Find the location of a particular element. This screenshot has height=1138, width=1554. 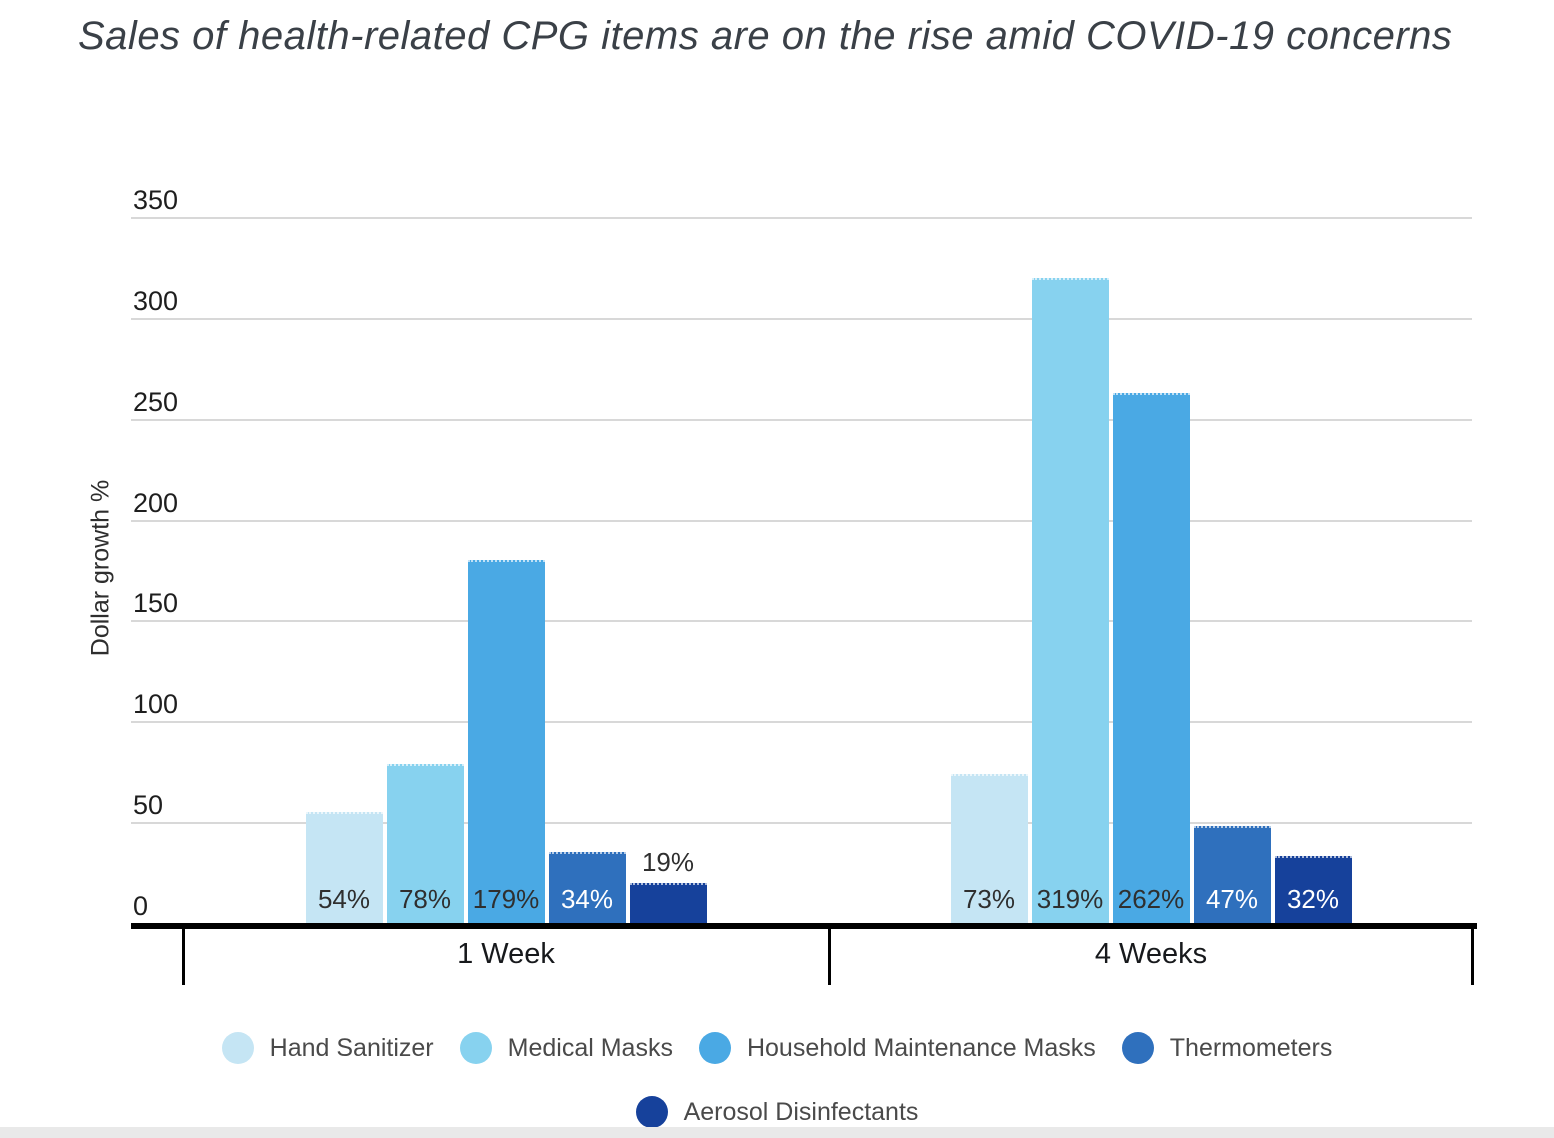

bar-value-label: 179% is located at coordinates (506, 899).